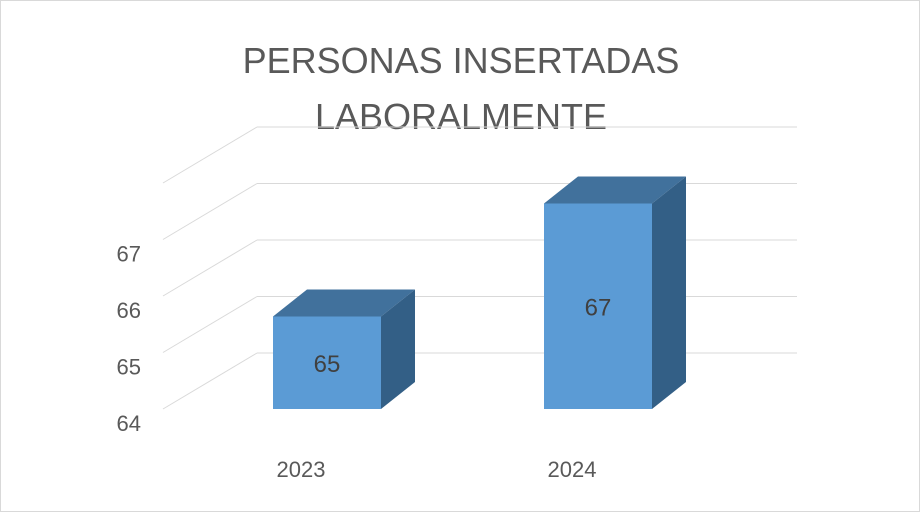 Image resolution: width=920 pixels, height=513 pixels. I want to click on bar-2023: 65, so click(344, 349).